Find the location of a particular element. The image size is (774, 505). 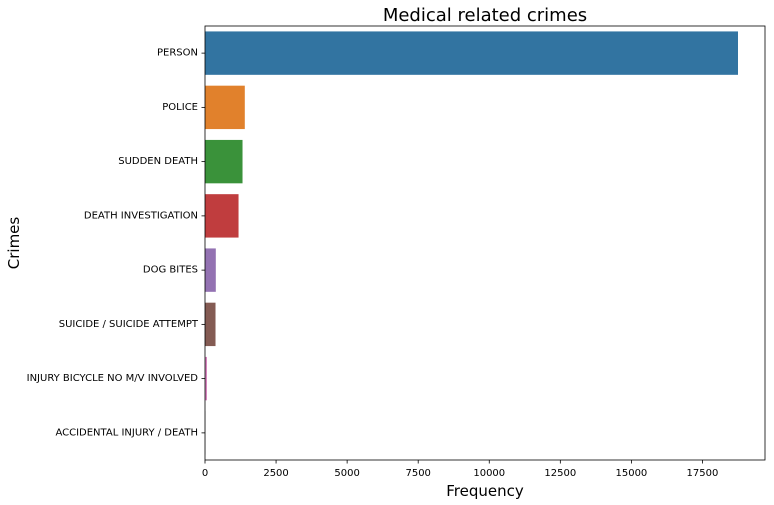

bar-person is located at coordinates (471, 53).